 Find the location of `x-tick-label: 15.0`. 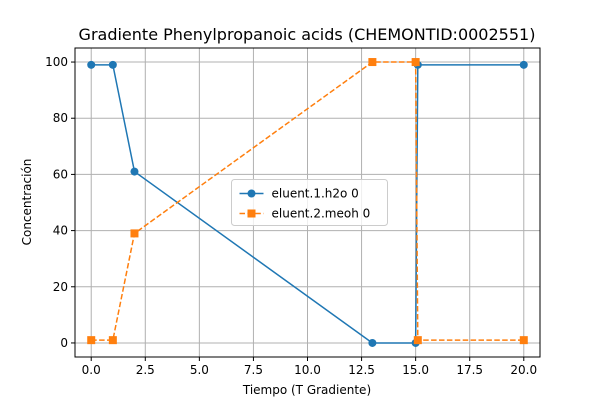

x-tick-label: 15.0 is located at coordinates (415, 370).